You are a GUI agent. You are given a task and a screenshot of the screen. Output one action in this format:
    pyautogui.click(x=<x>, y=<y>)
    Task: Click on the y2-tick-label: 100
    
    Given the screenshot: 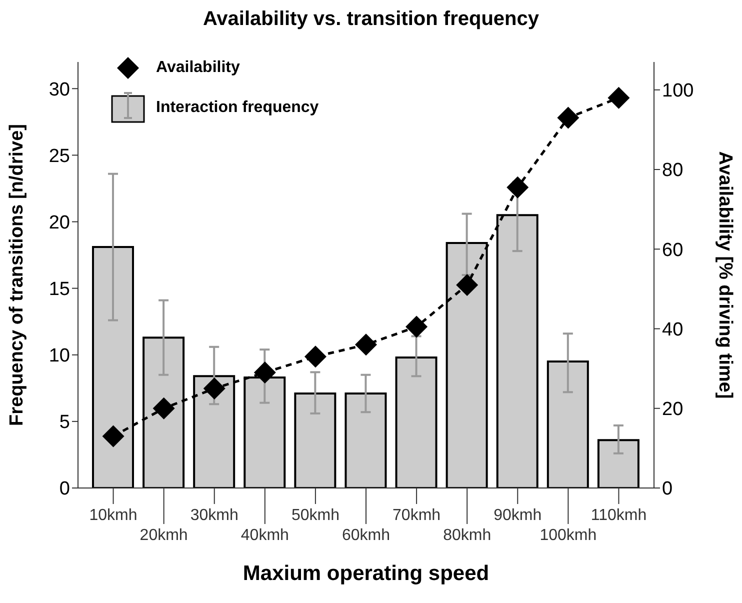 What is the action you would take?
    pyautogui.click(x=678, y=91)
    